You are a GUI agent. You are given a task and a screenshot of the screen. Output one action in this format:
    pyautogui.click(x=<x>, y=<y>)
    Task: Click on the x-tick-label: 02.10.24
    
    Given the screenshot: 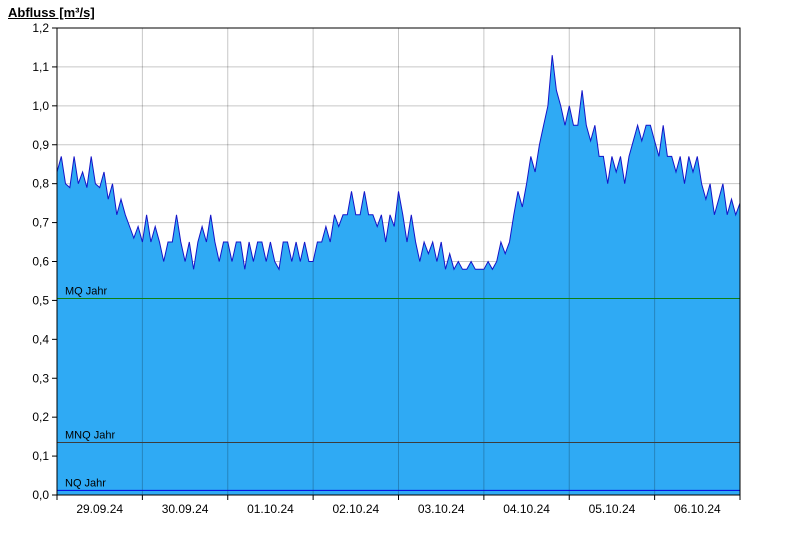 What is the action you would take?
    pyautogui.click(x=355, y=509)
    